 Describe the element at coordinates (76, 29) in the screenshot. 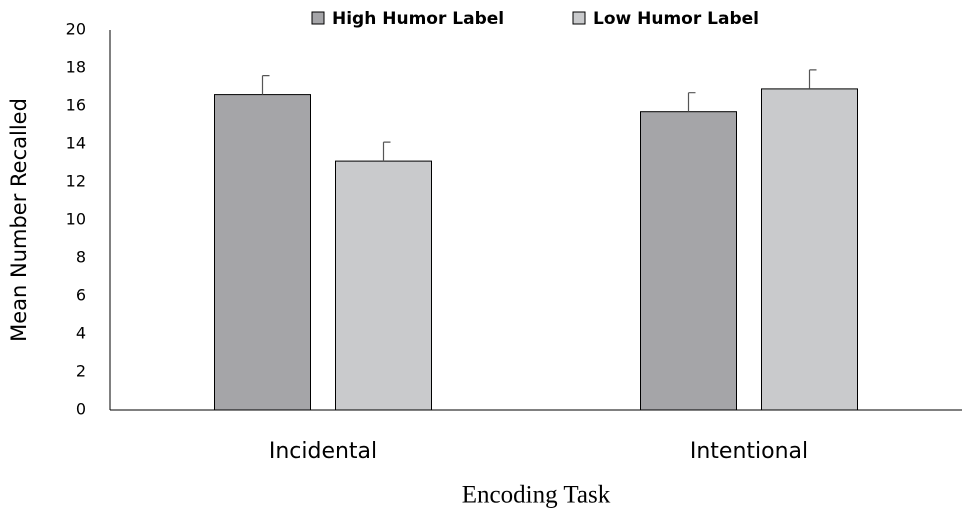

I see `y-tick-label: 20` at that location.